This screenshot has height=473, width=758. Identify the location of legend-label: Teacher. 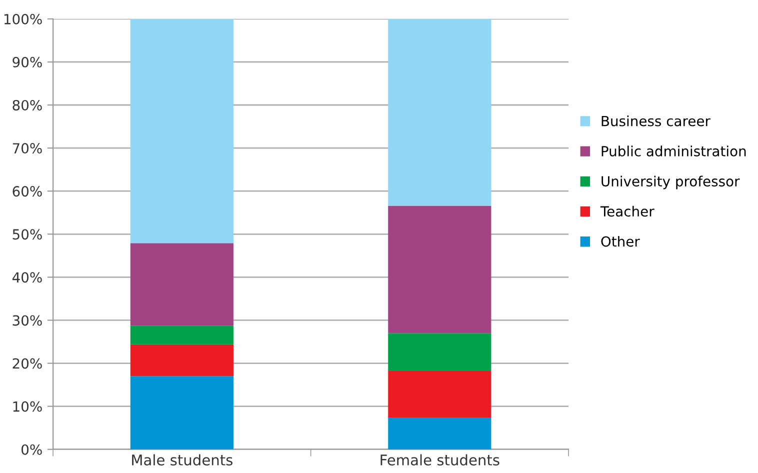
(627, 211).